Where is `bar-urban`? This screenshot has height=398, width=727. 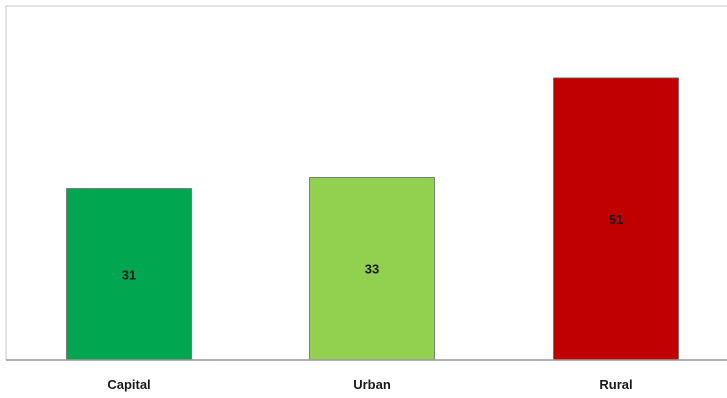
bar-urban is located at coordinates (372, 269).